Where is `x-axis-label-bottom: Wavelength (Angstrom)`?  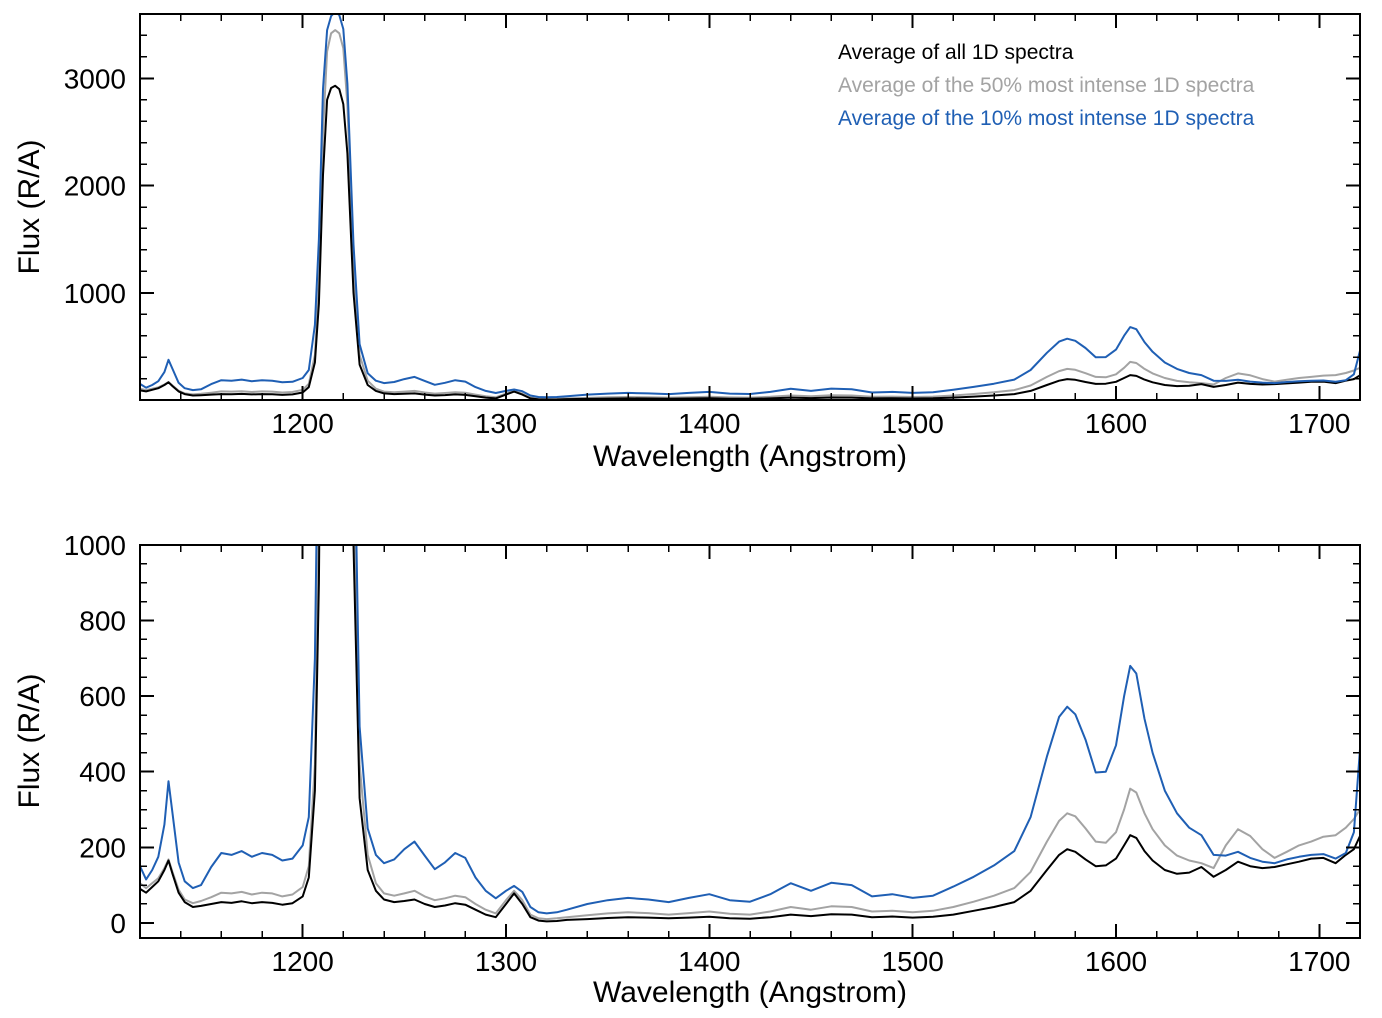
x-axis-label-bottom: Wavelength (Angstrom) is located at coordinates (750, 992).